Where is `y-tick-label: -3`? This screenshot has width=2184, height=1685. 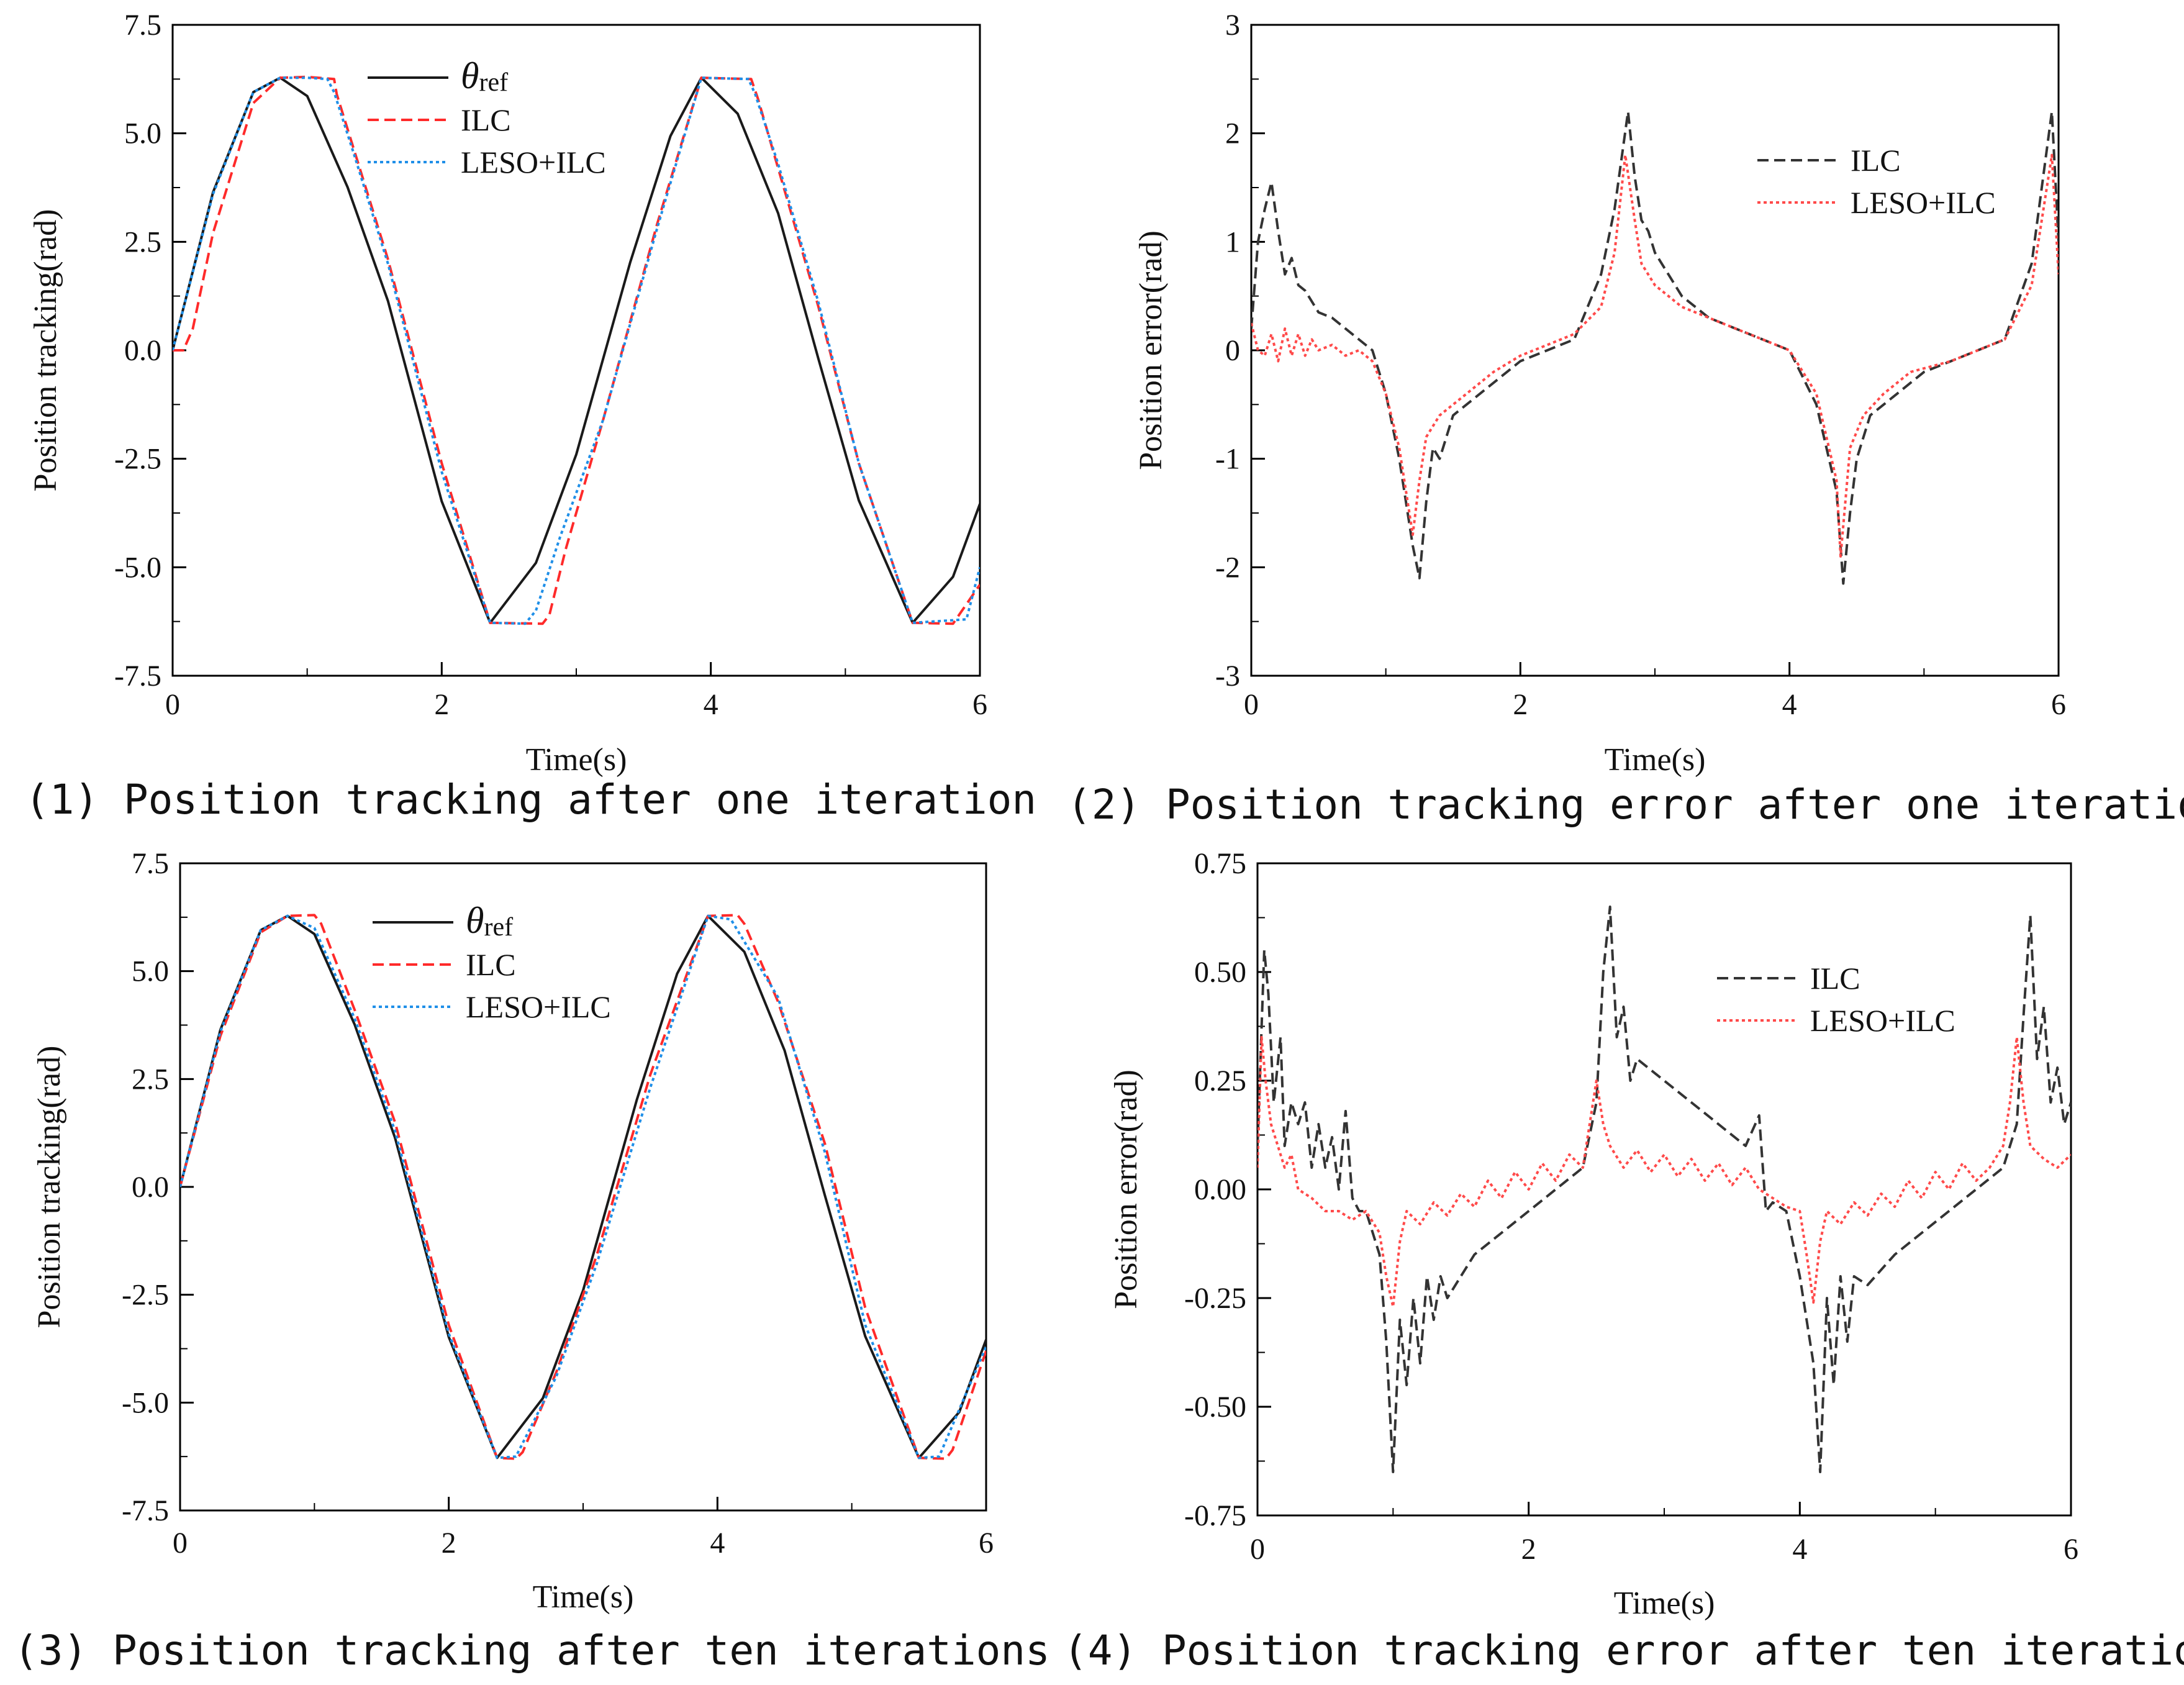 y-tick-label: -3 is located at coordinates (1227, 676).